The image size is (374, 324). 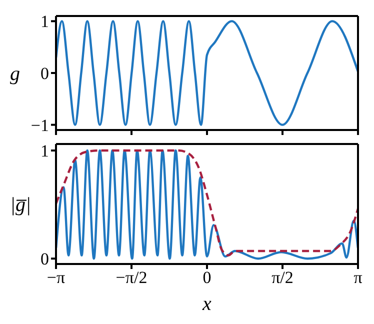 I want to click on x-tick-label: −π, so click(x=56, y=278).